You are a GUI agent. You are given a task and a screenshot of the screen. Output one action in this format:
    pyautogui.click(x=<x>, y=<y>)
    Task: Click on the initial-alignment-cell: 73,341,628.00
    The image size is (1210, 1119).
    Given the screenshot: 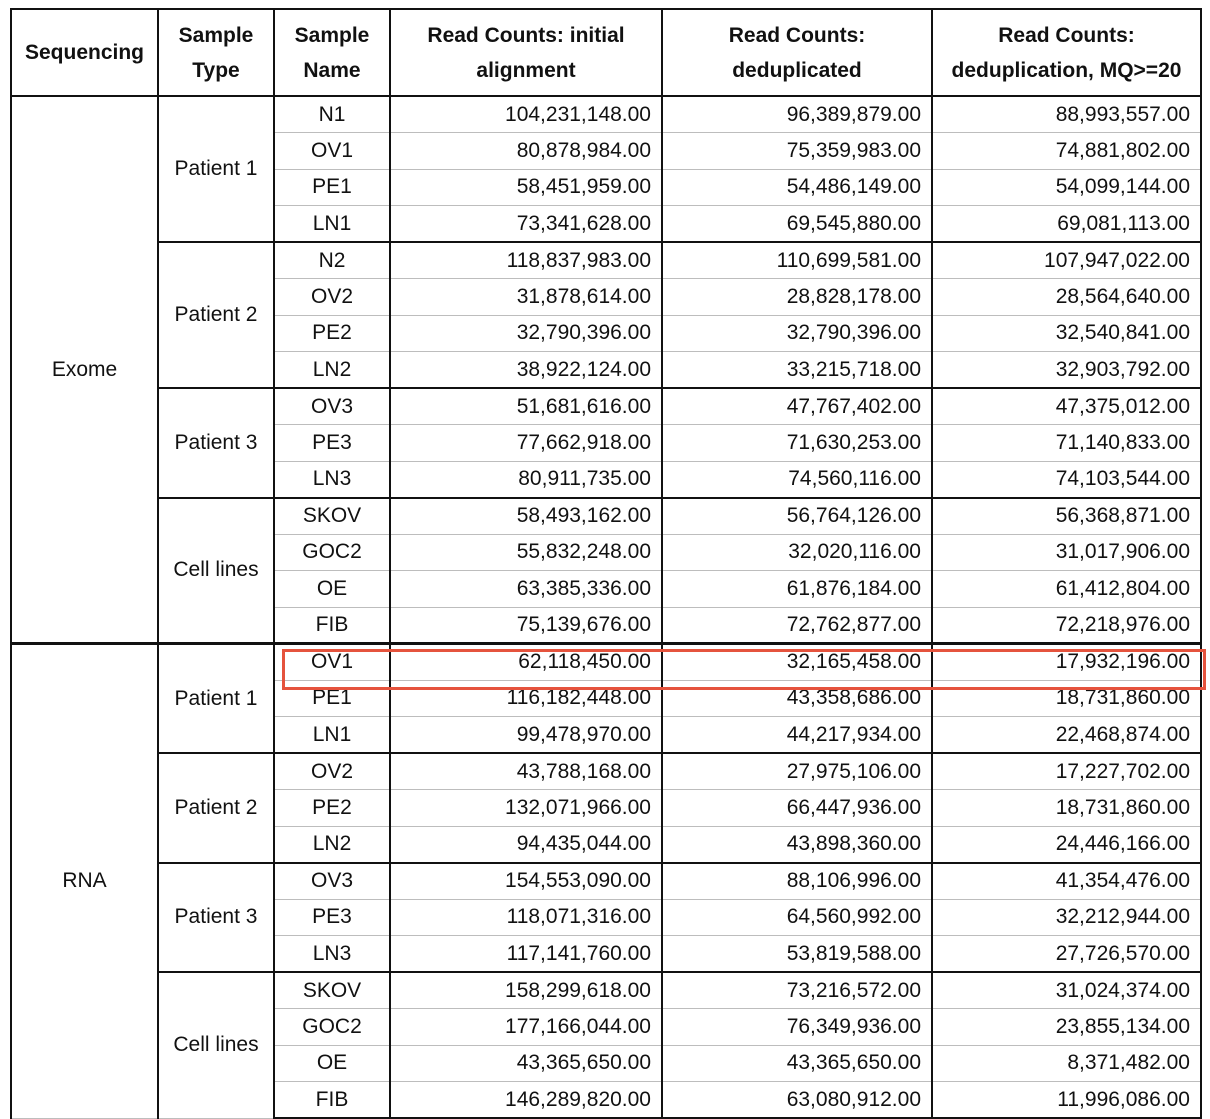 What is the action you would take?
    pyautogui.click(x=526, y=224)
    